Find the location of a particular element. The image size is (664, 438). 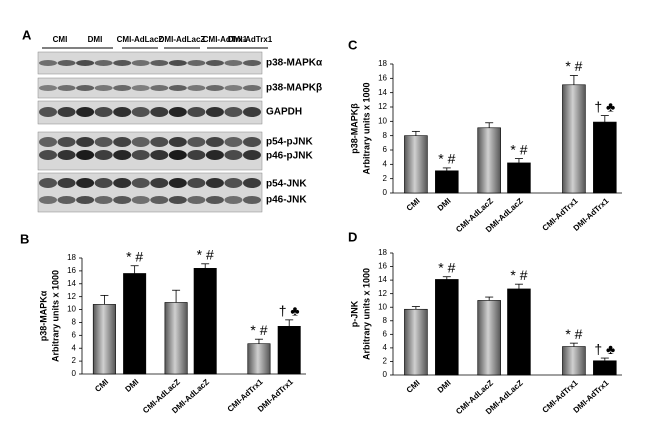

lane-label: DMI-AdLacZ is located at coordinates (182, 39).